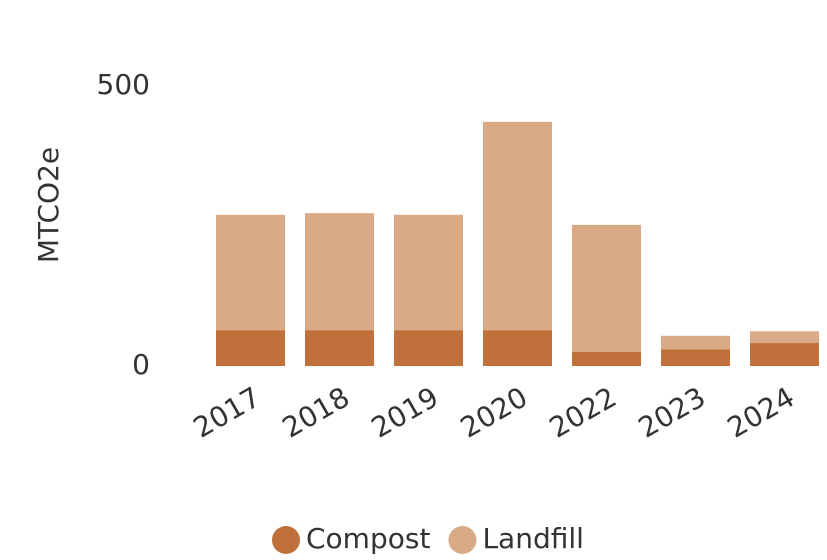 This screenshot has width=827, height=560. Describe the element at coordinates (316, 412) in the screenshot. I see `x-tick-label: 2018` at that location.